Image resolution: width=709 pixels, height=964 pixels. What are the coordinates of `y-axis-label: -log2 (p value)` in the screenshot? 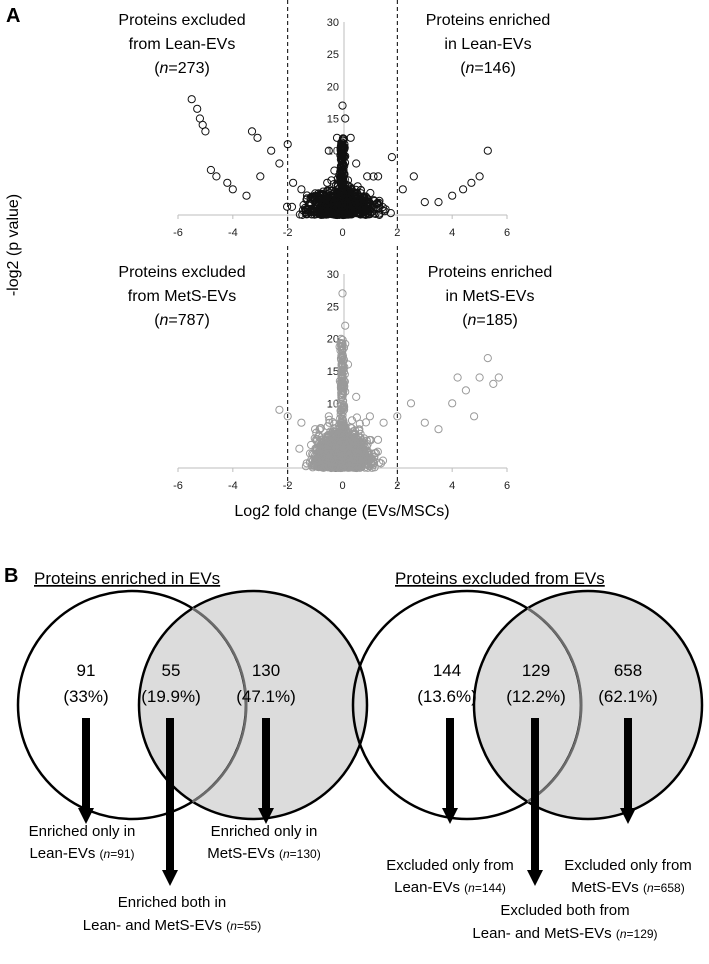 It's located at (13, 245).